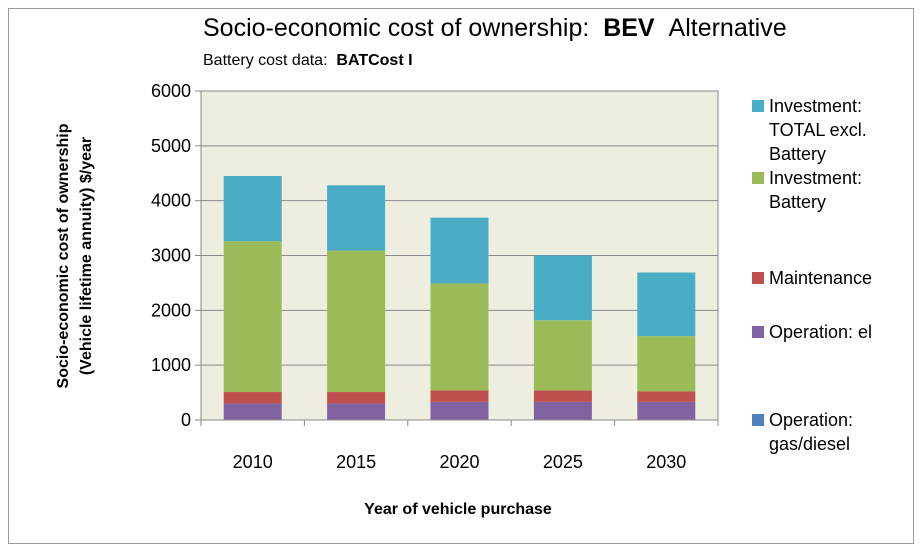 The image size is (922, 552). Describe the element at coordinates (356, 462) in the screenshot. I see `x-tick-label: 2015` at that location.